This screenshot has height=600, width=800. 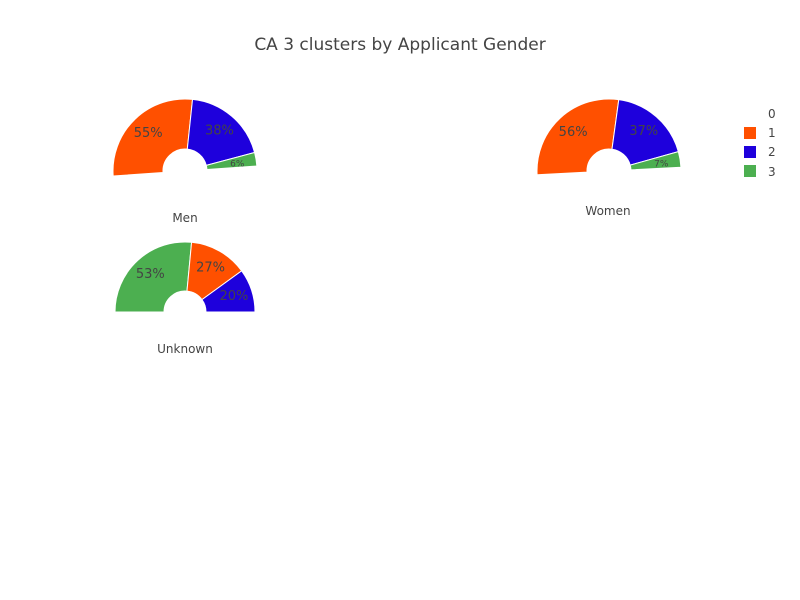 I want to click on slice-label-unknown-cluster-3: 53%, so click(x=150, y=274).